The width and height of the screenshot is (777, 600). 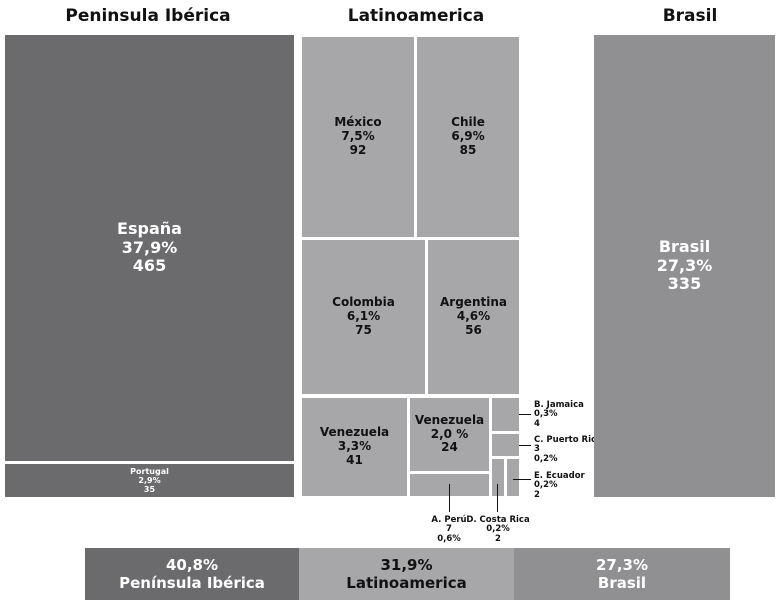 What do you see at coordinates (358, 149) in the screenshot?
I see `cell-mexico-value: 92` at bounding box center [358, 149].